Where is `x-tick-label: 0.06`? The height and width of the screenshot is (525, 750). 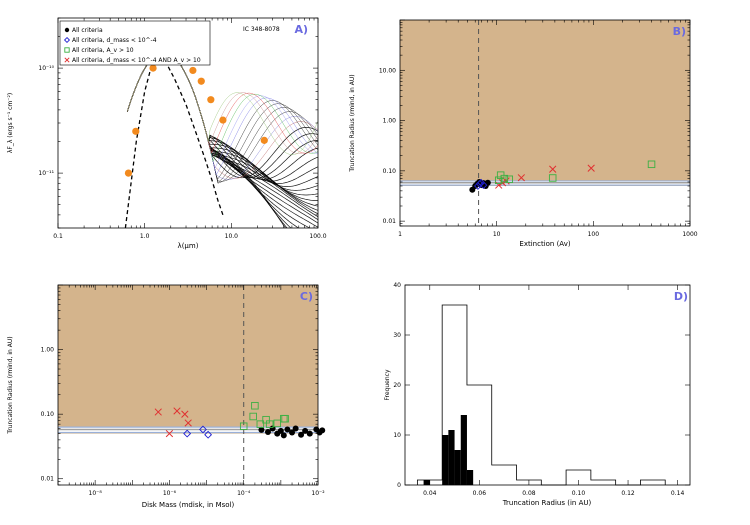 x-tick-label: 0.06 is located at coordinates (480, 493).